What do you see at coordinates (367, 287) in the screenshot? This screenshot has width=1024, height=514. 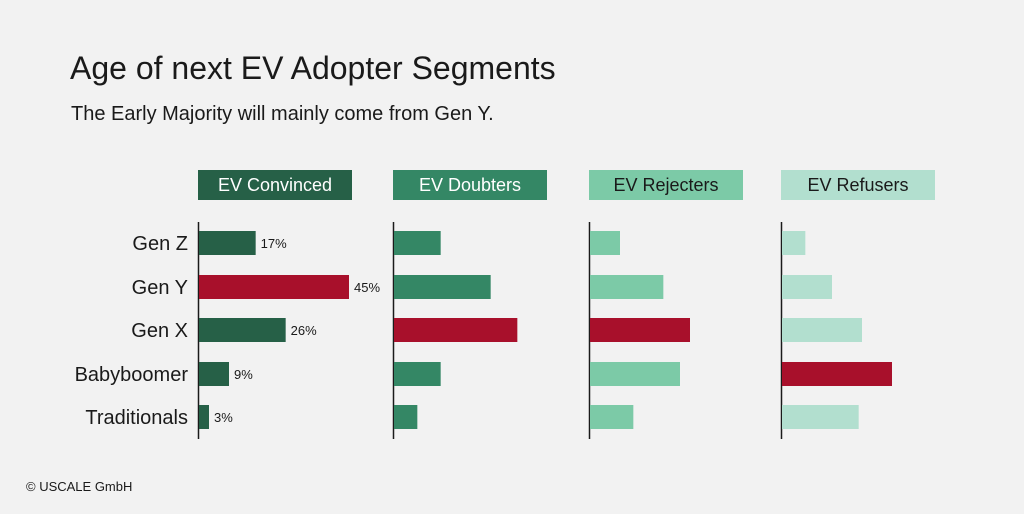 I see `data-label: 45%` at bounding box center [367, 287].